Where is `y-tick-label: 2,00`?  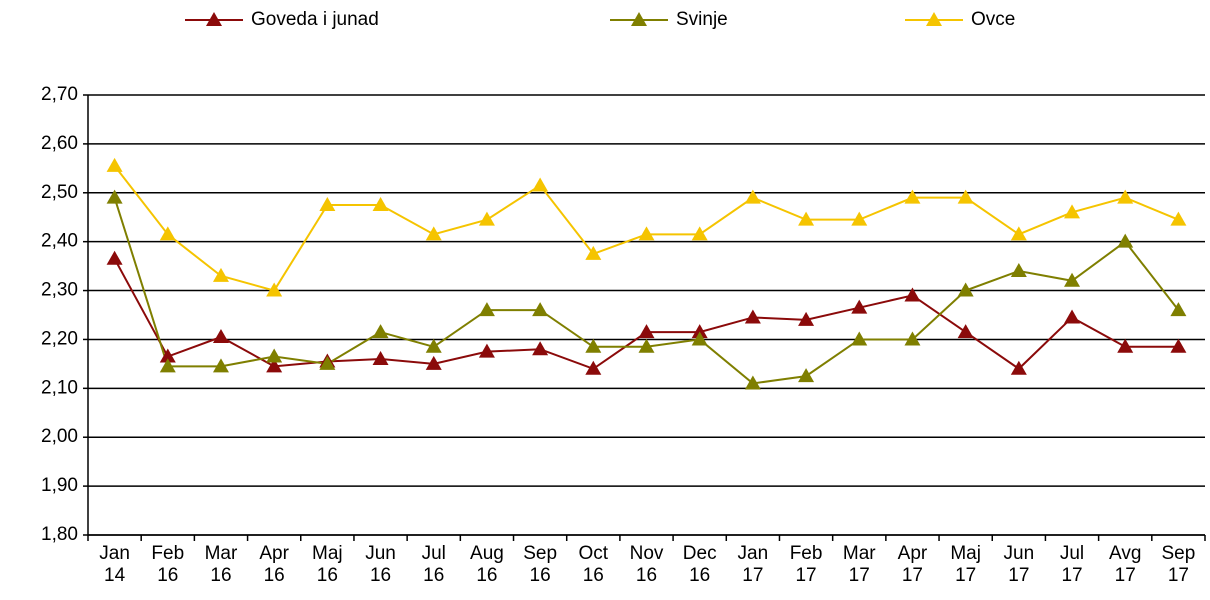 y-tick-label: 2,00 is located at coordinates (59, 436).